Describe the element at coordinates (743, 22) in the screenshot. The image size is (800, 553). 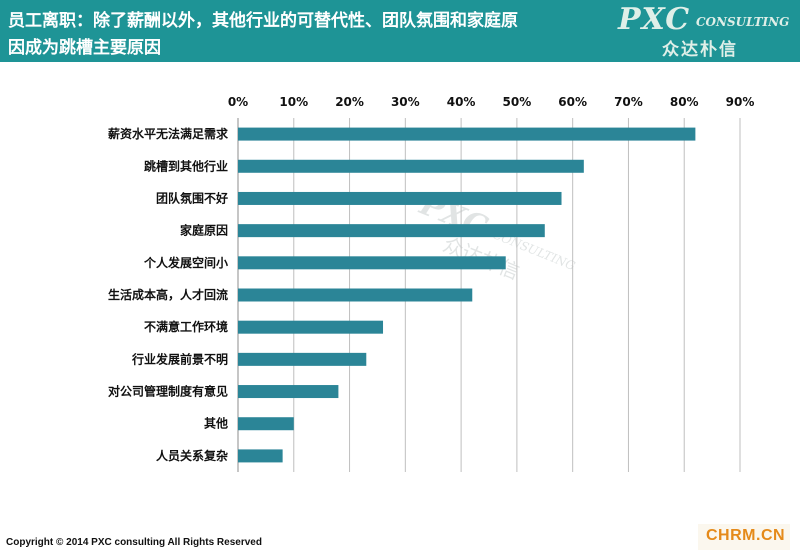
I see `brand-consulting-text: CONSULTING` at that location.